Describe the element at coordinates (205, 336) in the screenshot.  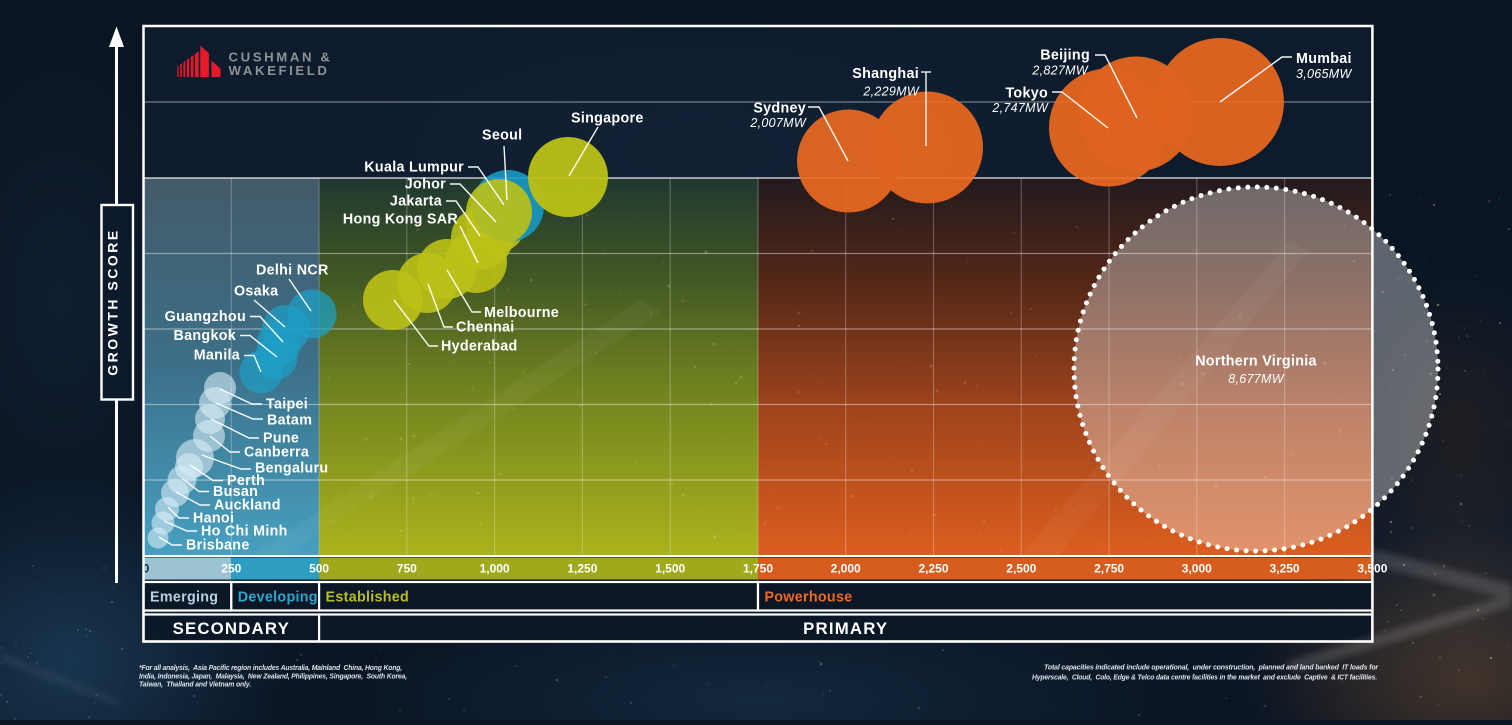
I see `svg-text: Bangkok` at that location.